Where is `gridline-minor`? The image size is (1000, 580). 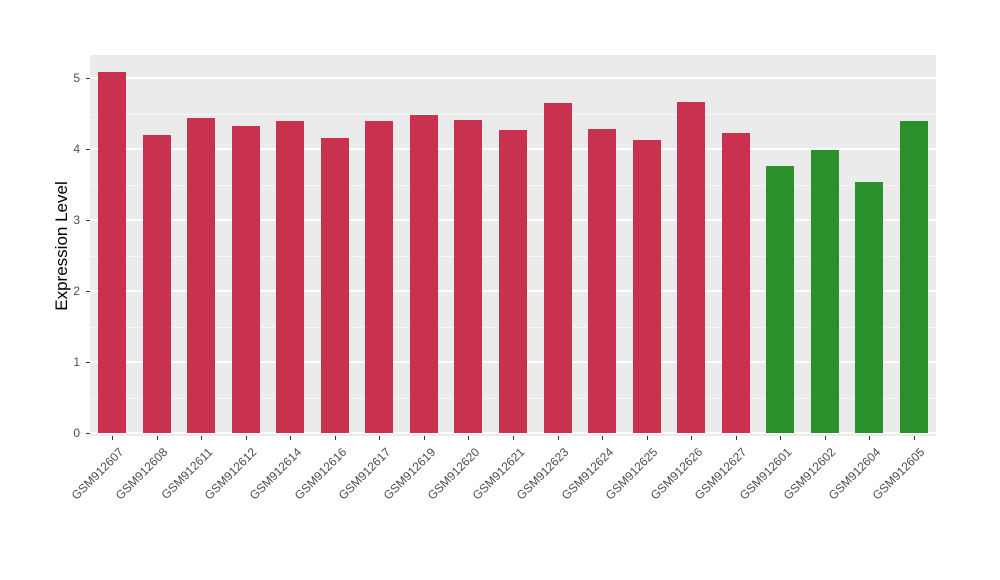
gridline-minor is located at coordinates (513, 114).